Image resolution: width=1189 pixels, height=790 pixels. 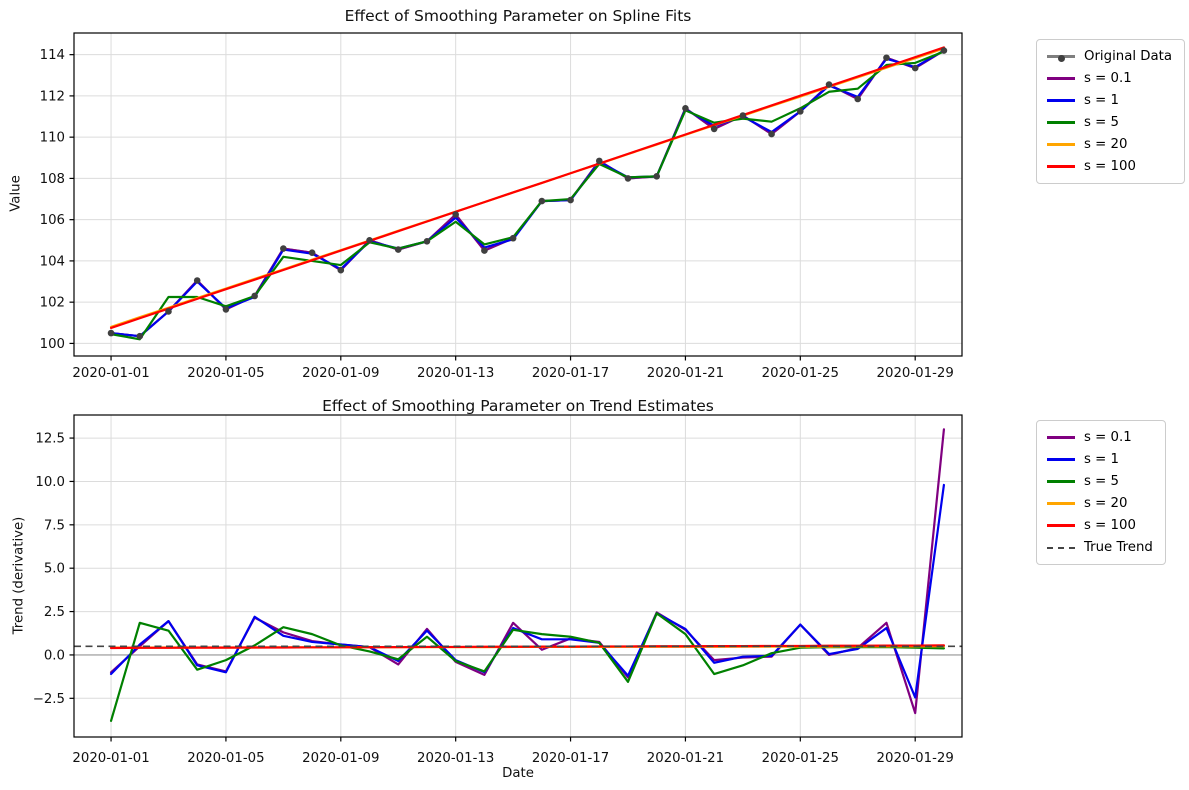 I want to click on ytick-label: 2.5, so click(x=54, y=612).